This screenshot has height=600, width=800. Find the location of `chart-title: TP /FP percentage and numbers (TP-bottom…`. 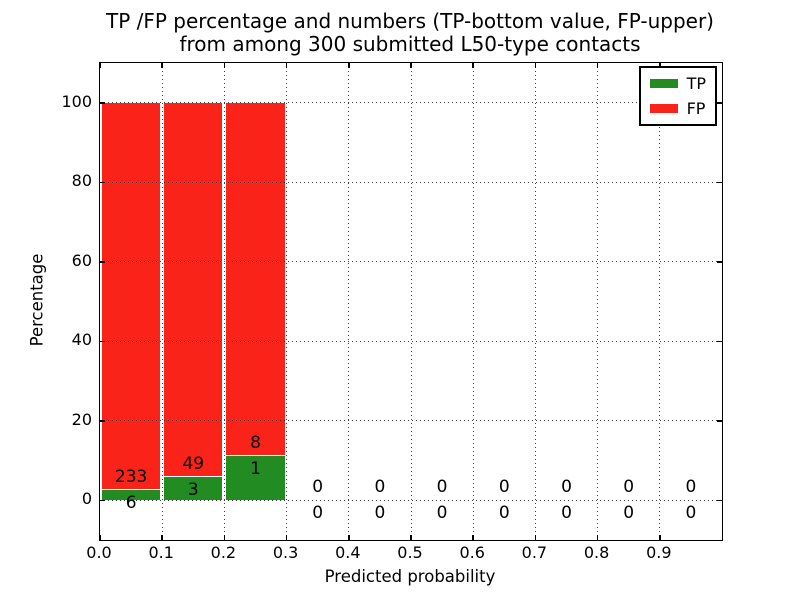

chart-title: TP /FP percentage and numbers (TP-bottom… is located at coordinates (410, 33).